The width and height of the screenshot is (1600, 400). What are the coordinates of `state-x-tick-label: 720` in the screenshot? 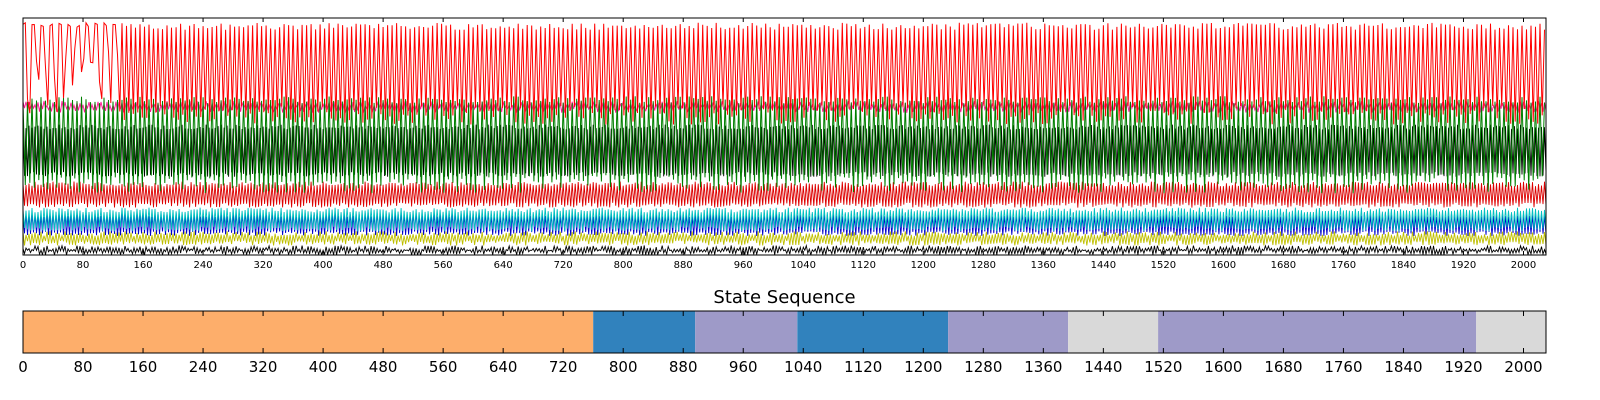 It's located at (563, 367).